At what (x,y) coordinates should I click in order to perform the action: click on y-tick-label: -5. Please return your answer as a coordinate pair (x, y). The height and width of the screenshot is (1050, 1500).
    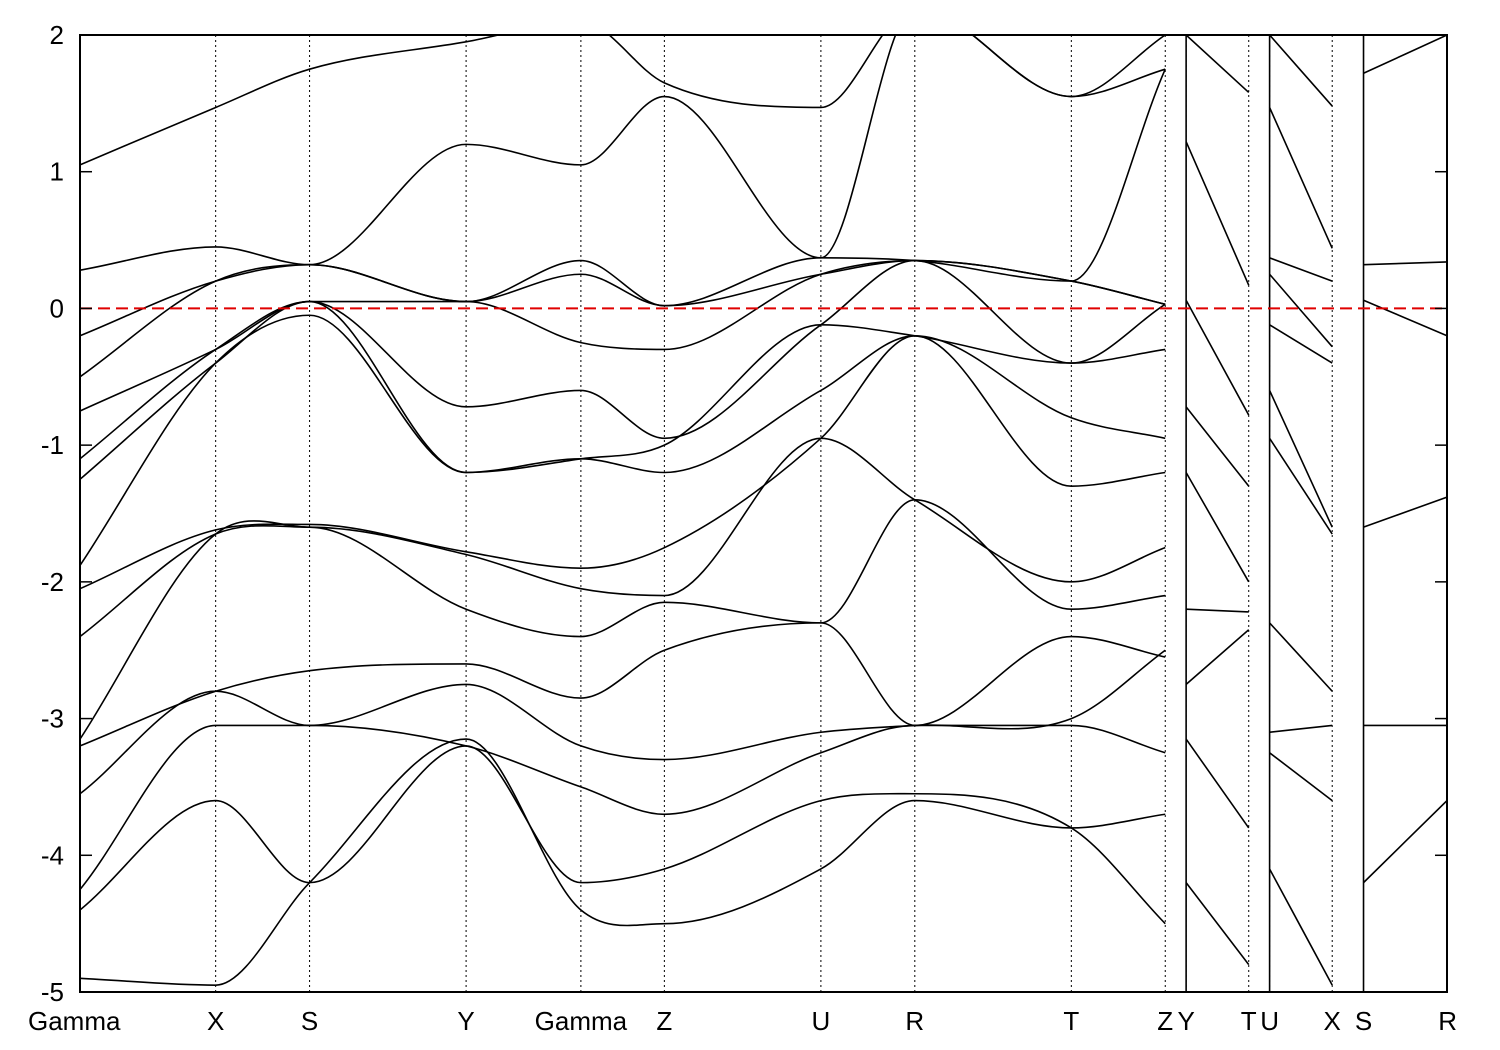
    Looking at the image, I should click on (52, 992).